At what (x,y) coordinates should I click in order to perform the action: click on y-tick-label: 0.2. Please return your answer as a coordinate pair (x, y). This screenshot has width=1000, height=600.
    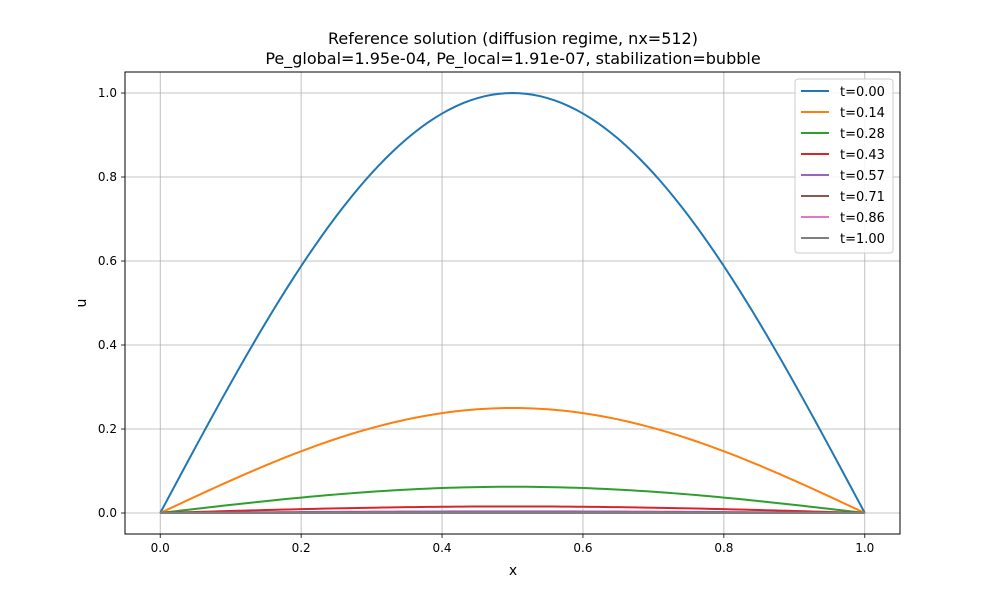
    Looking at the image, I should click on (107, 429).